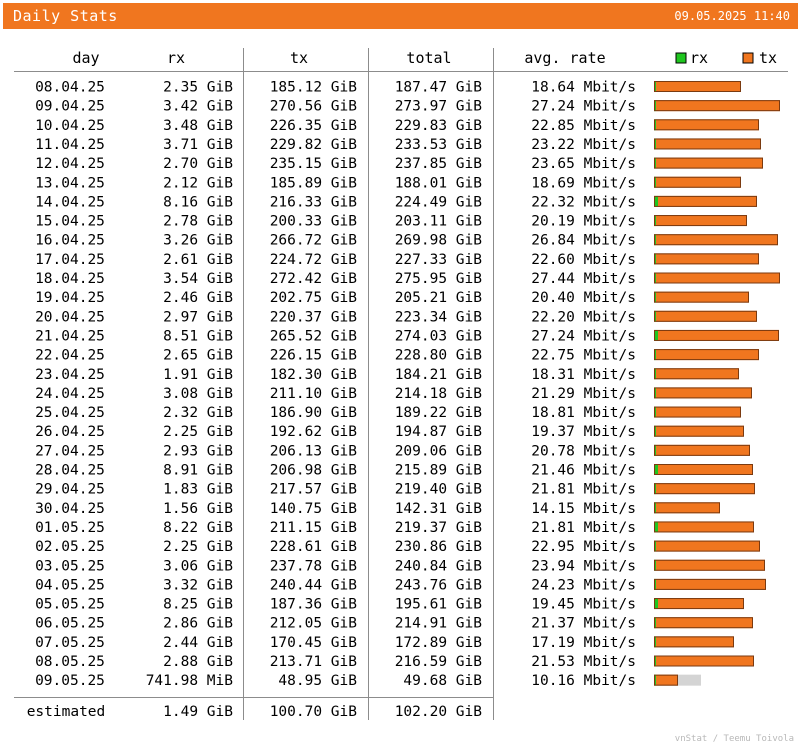  What do you see at coordinates (70, 375) in the screenshot?
I see `row-day: 23.04.25` at bounding box center [70, 375].